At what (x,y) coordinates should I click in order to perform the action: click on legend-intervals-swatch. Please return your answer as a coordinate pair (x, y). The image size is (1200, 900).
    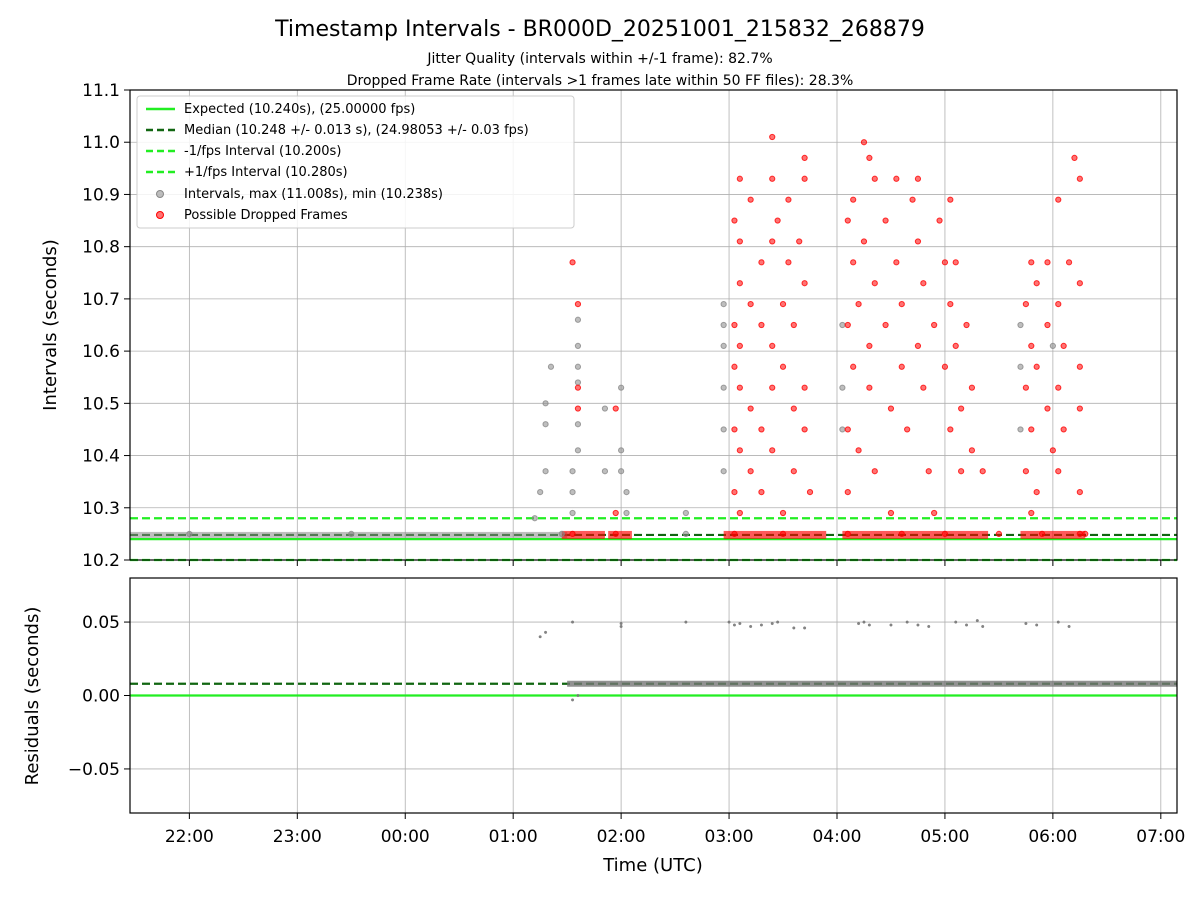
    Looking at the image, I should click on (160, 194).